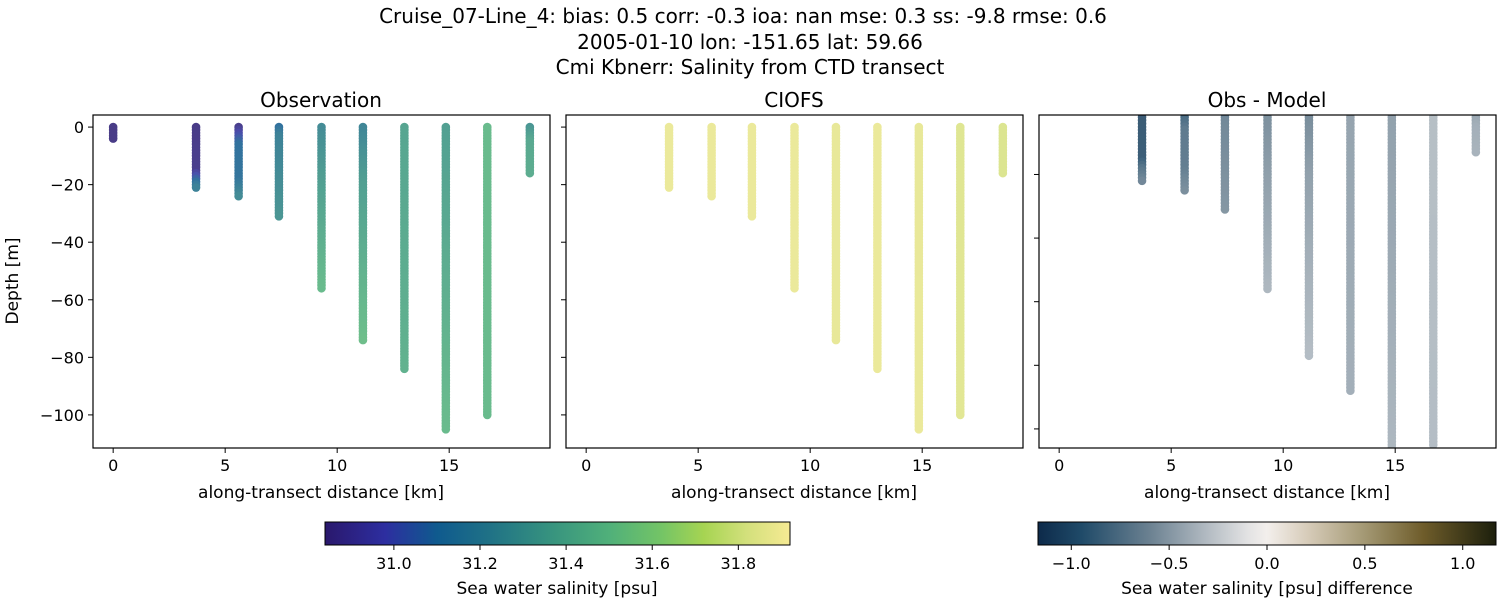 The image size is (1500, 604). Describe the element at coordinates (1071, 563) in the screenshot. I see `colorbar-tick-label: −1.0` at that location.